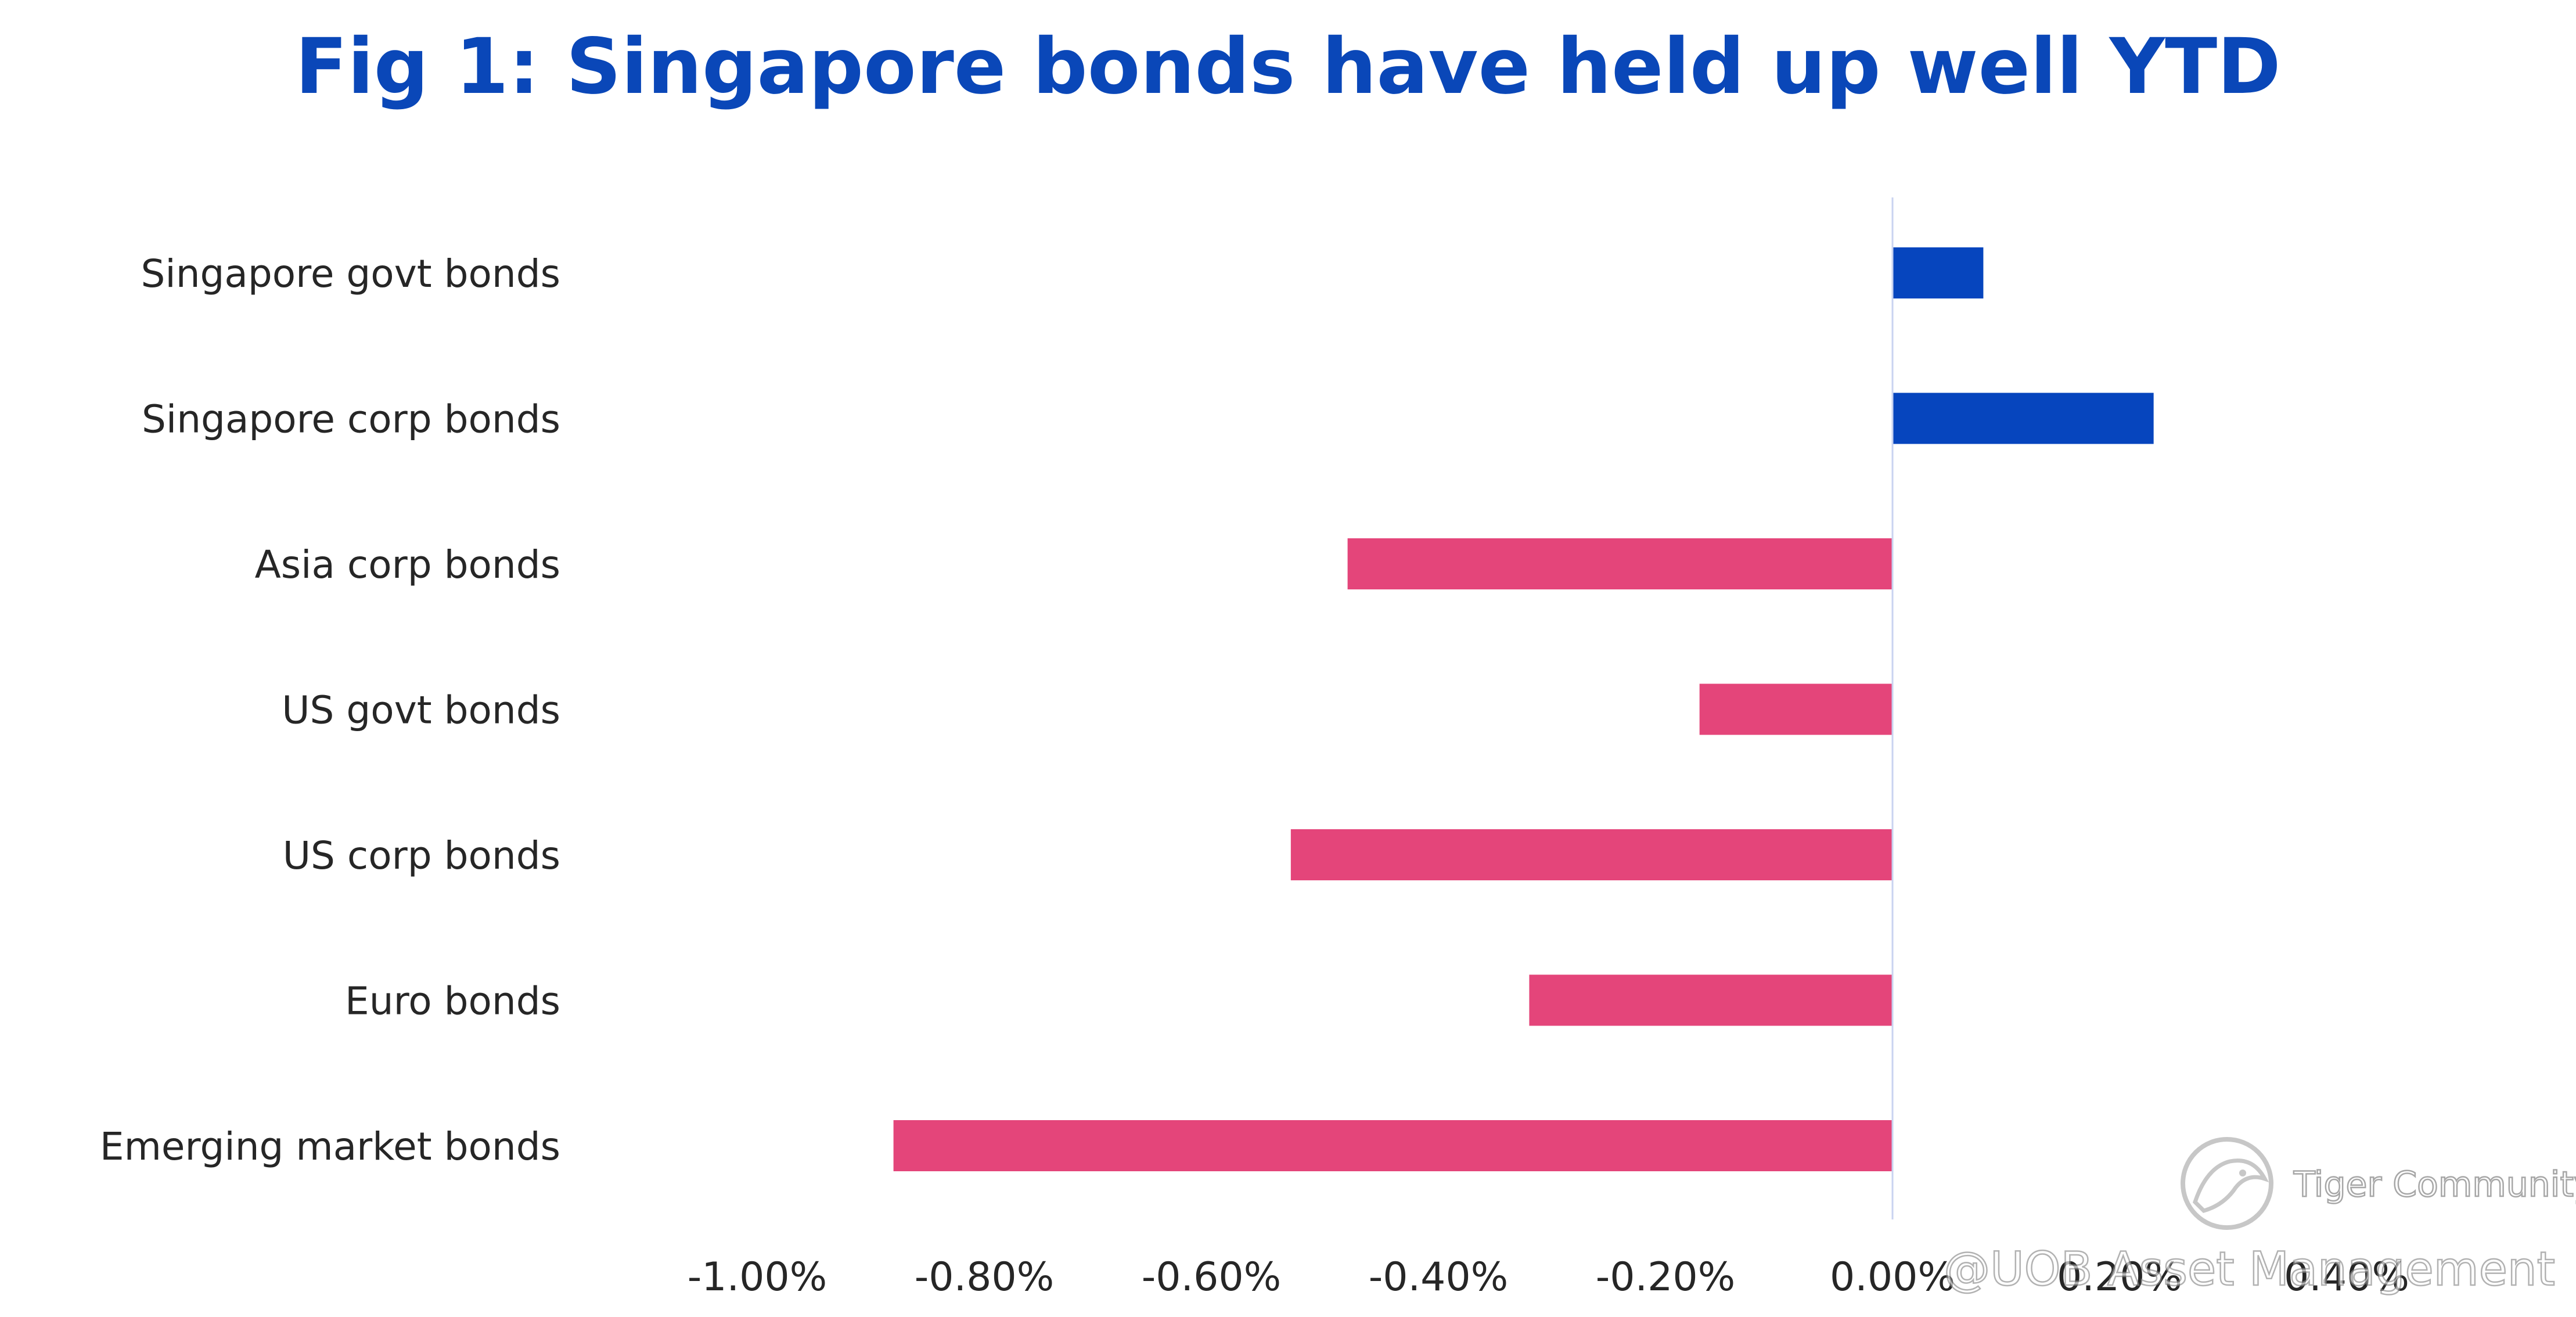 Image resolution: width=2576 pixels, height=1317 pixels. Describe the element at coordinates (407, 564) in the screenshot. I see `category-label: Asia corp bonds` at that location.